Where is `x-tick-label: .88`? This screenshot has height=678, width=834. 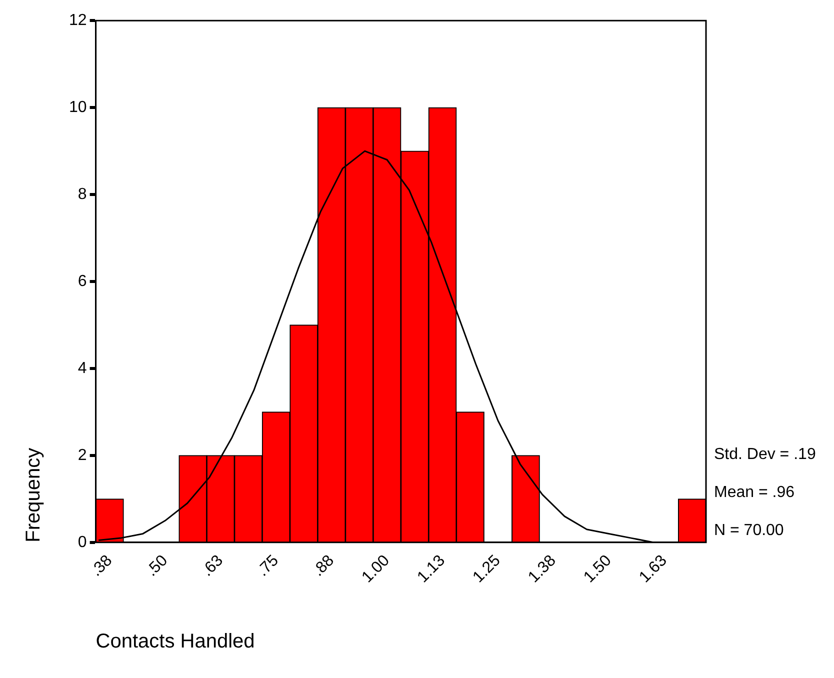 x-tick-label: .88 is located at coordinates (324, 566).